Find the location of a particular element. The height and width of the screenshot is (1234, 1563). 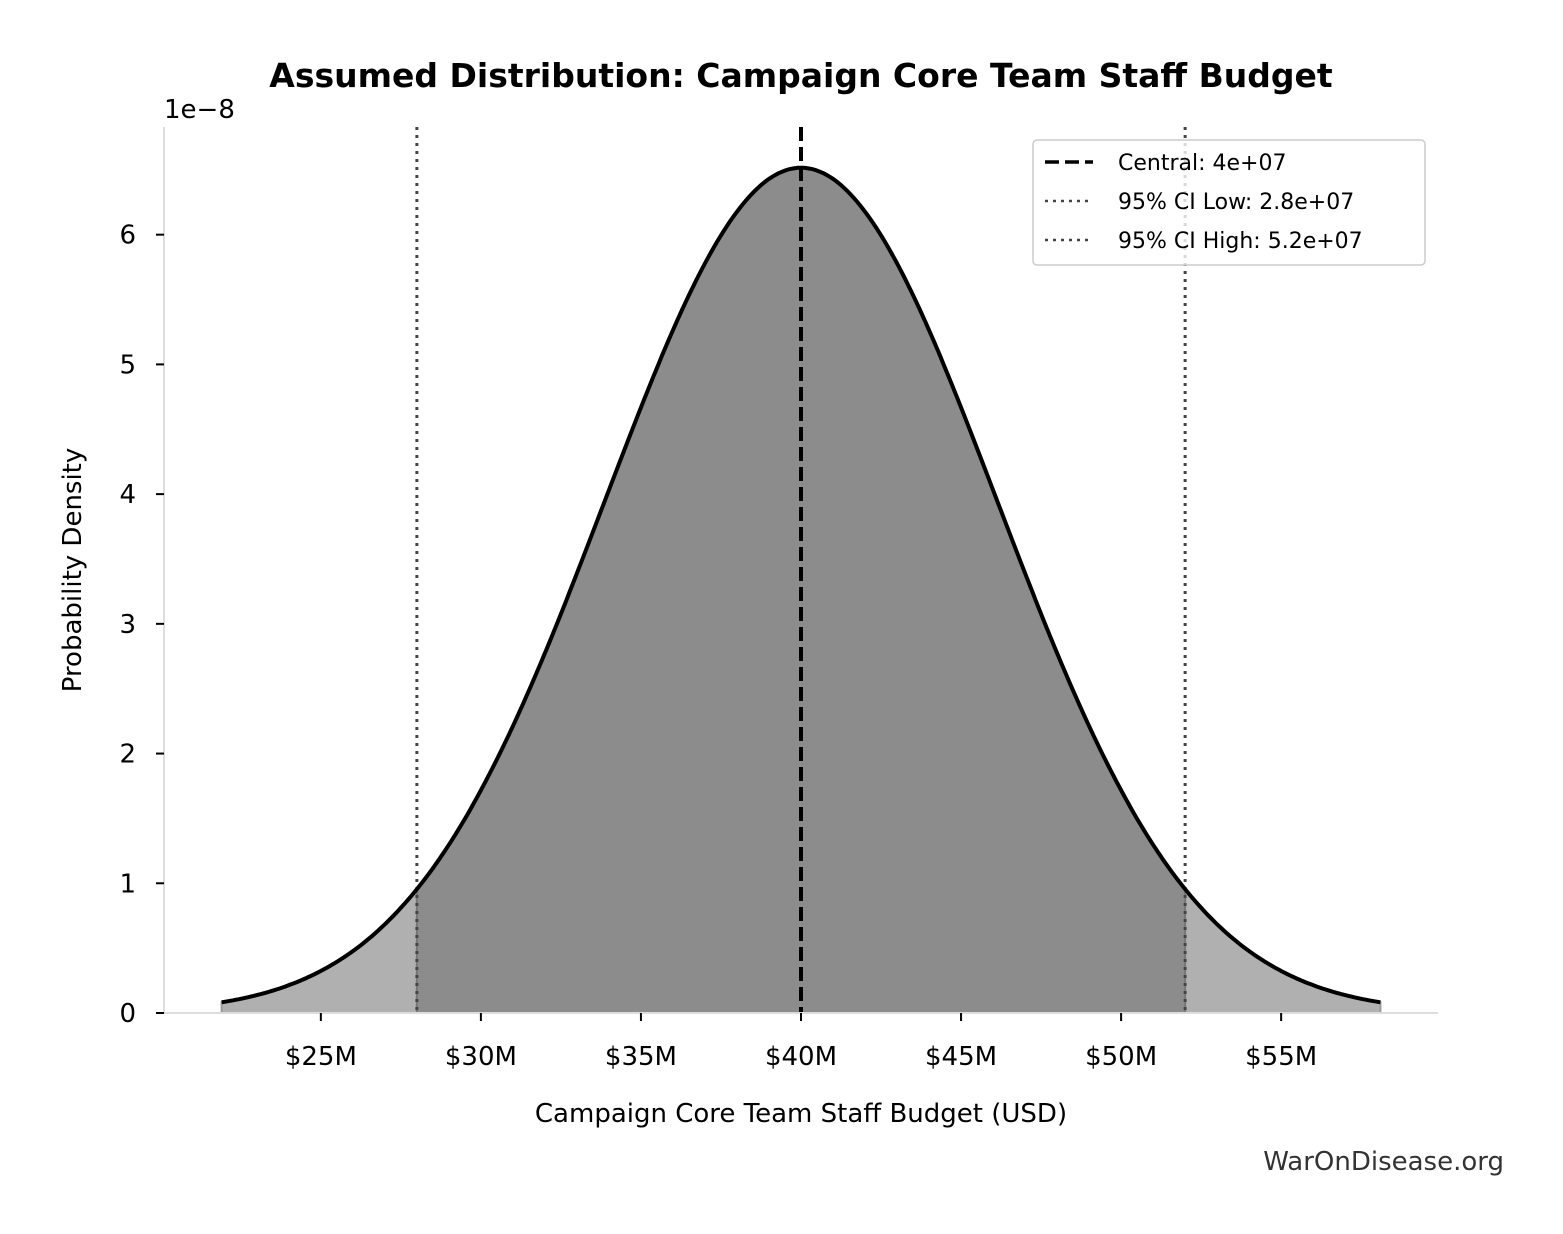

y-tick-label: 6 is located at coordinates (127, 236).